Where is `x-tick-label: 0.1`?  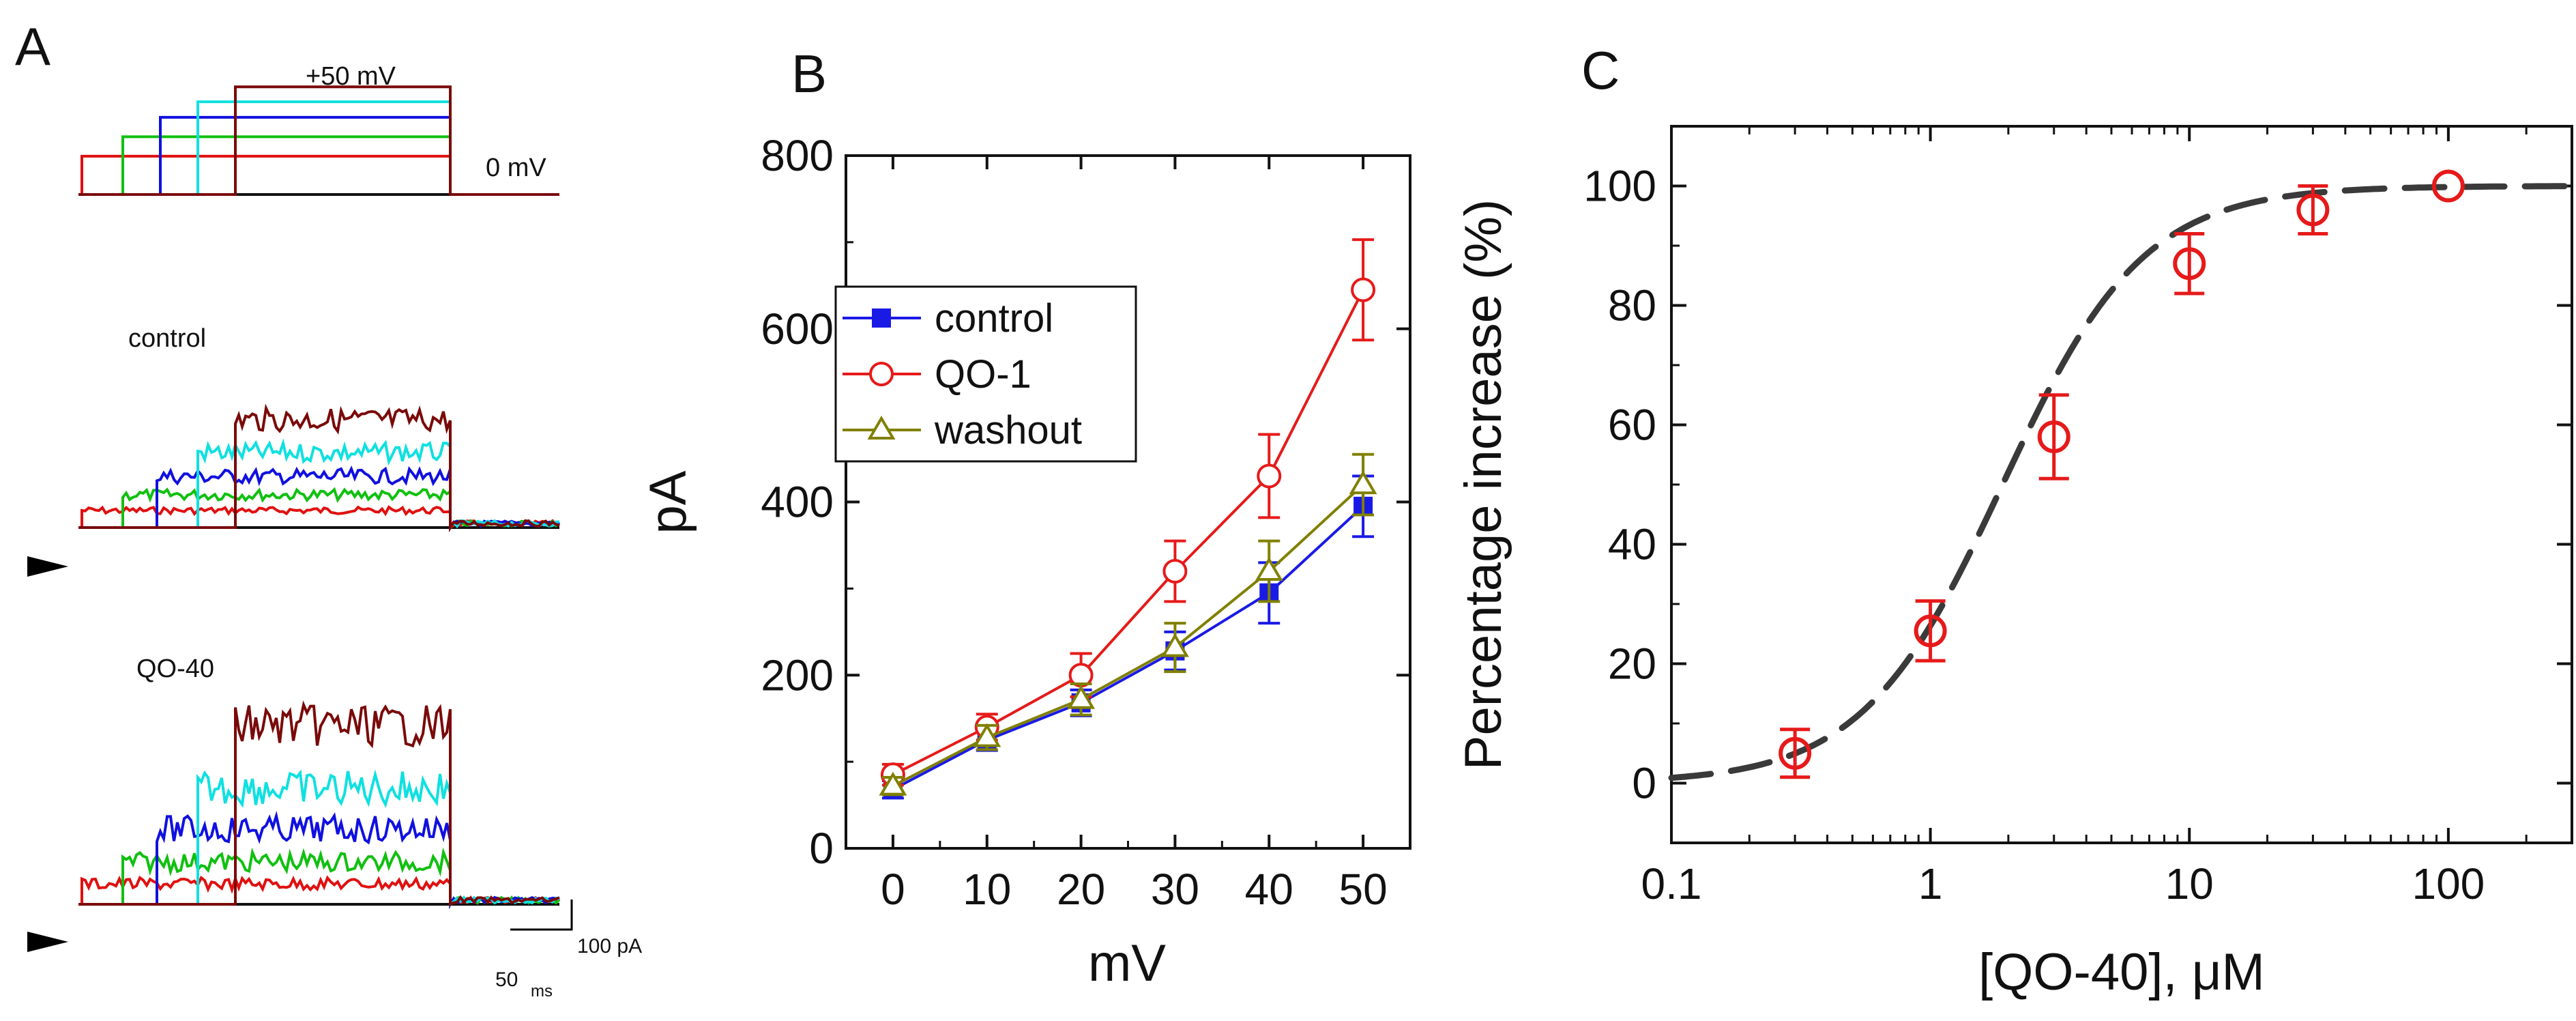
x-tick-label: 0.1 is located at coordinates (1672, 883).